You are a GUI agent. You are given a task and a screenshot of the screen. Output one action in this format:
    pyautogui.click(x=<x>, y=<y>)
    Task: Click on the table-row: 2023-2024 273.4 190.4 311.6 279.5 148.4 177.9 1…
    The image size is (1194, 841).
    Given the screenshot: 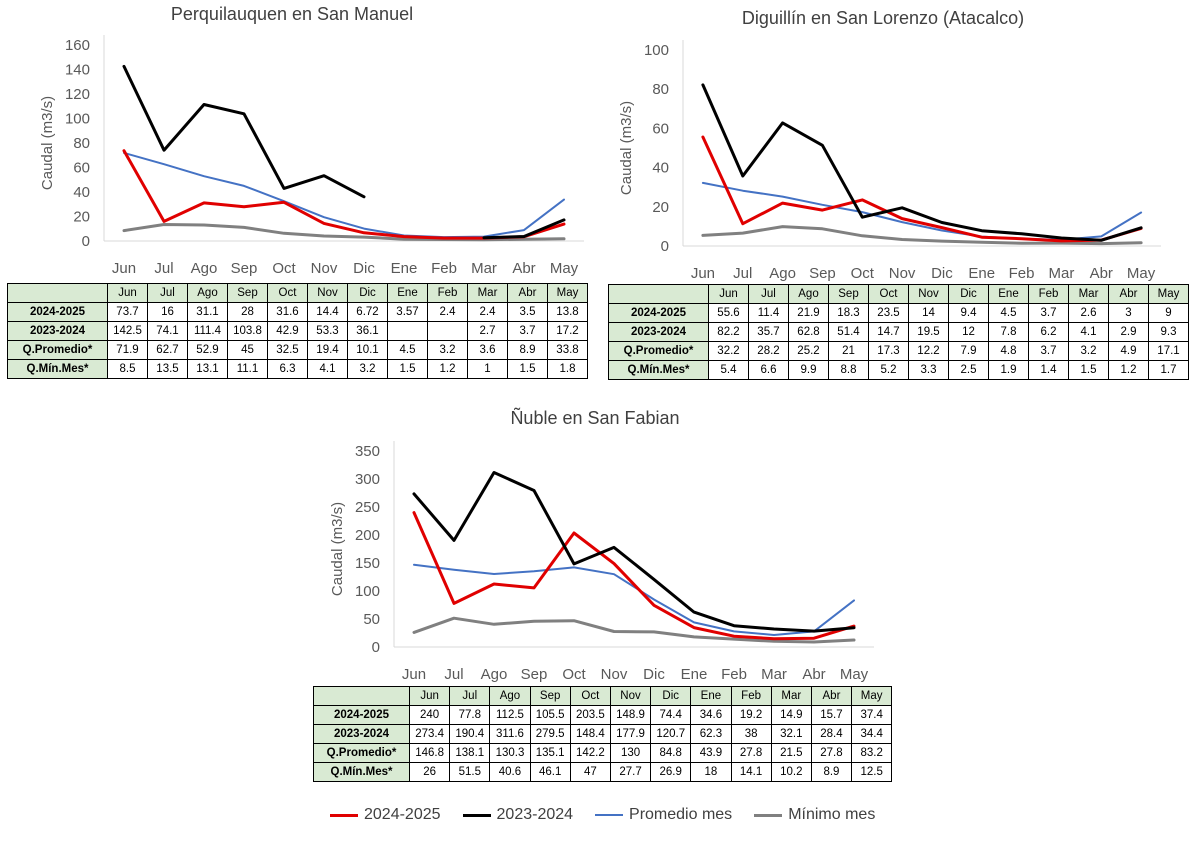 What is the action you would take?
    pyautogui.click(x=603, y=734)
    